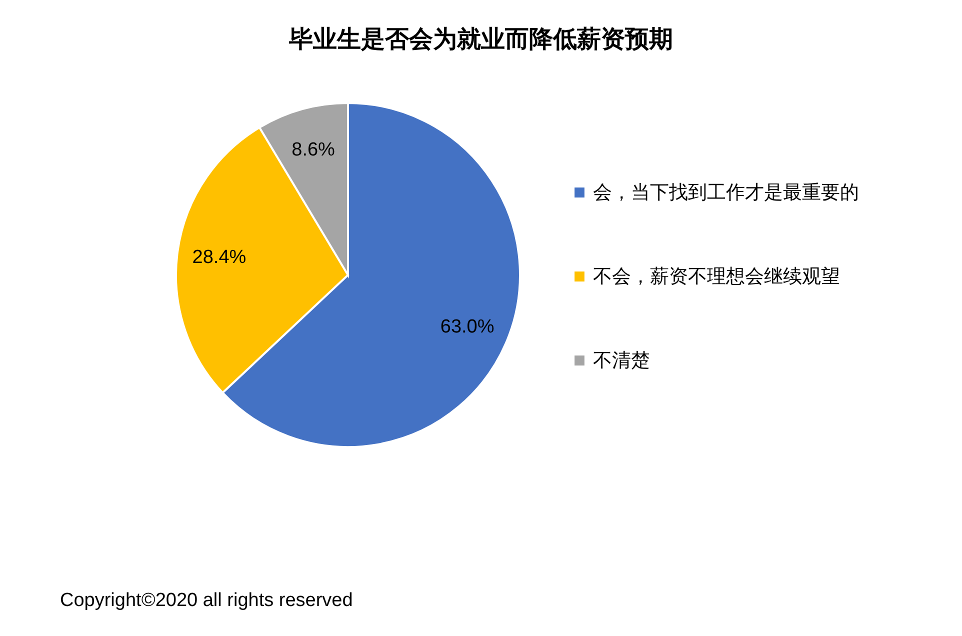 This screenshot has width=962, height=636. What do you see at coordinates (467, 327) in the screenshot?
I see `data-label: 63.0%` at bounding box center [467, 327].